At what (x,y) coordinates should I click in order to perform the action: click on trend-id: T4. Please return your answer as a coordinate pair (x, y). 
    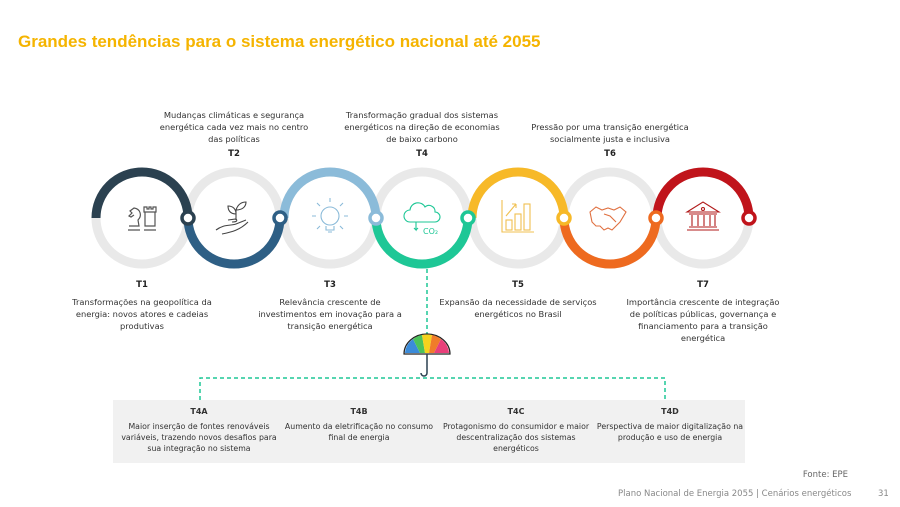
    Looking at the image, I should click on (422, 154).